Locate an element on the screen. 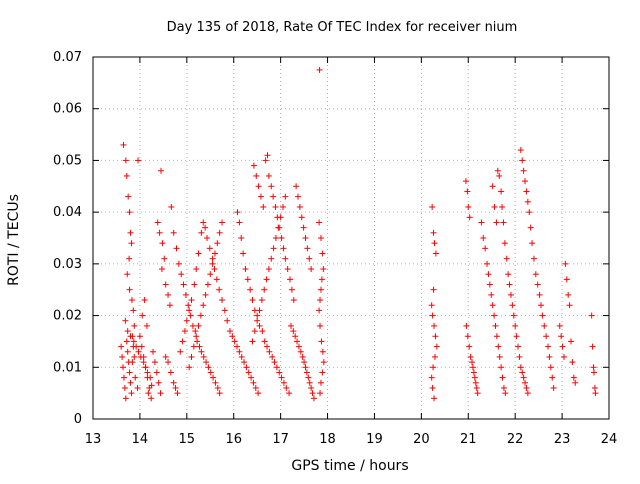 The image size is (640, 484). x-axis-label: GPS time / hours is located at coordinates (349, 466).